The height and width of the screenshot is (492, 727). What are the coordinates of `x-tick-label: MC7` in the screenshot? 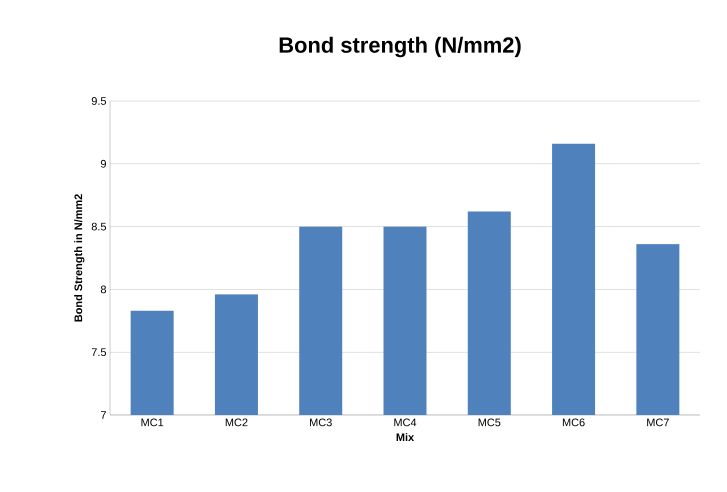 It's located at (658, 422).